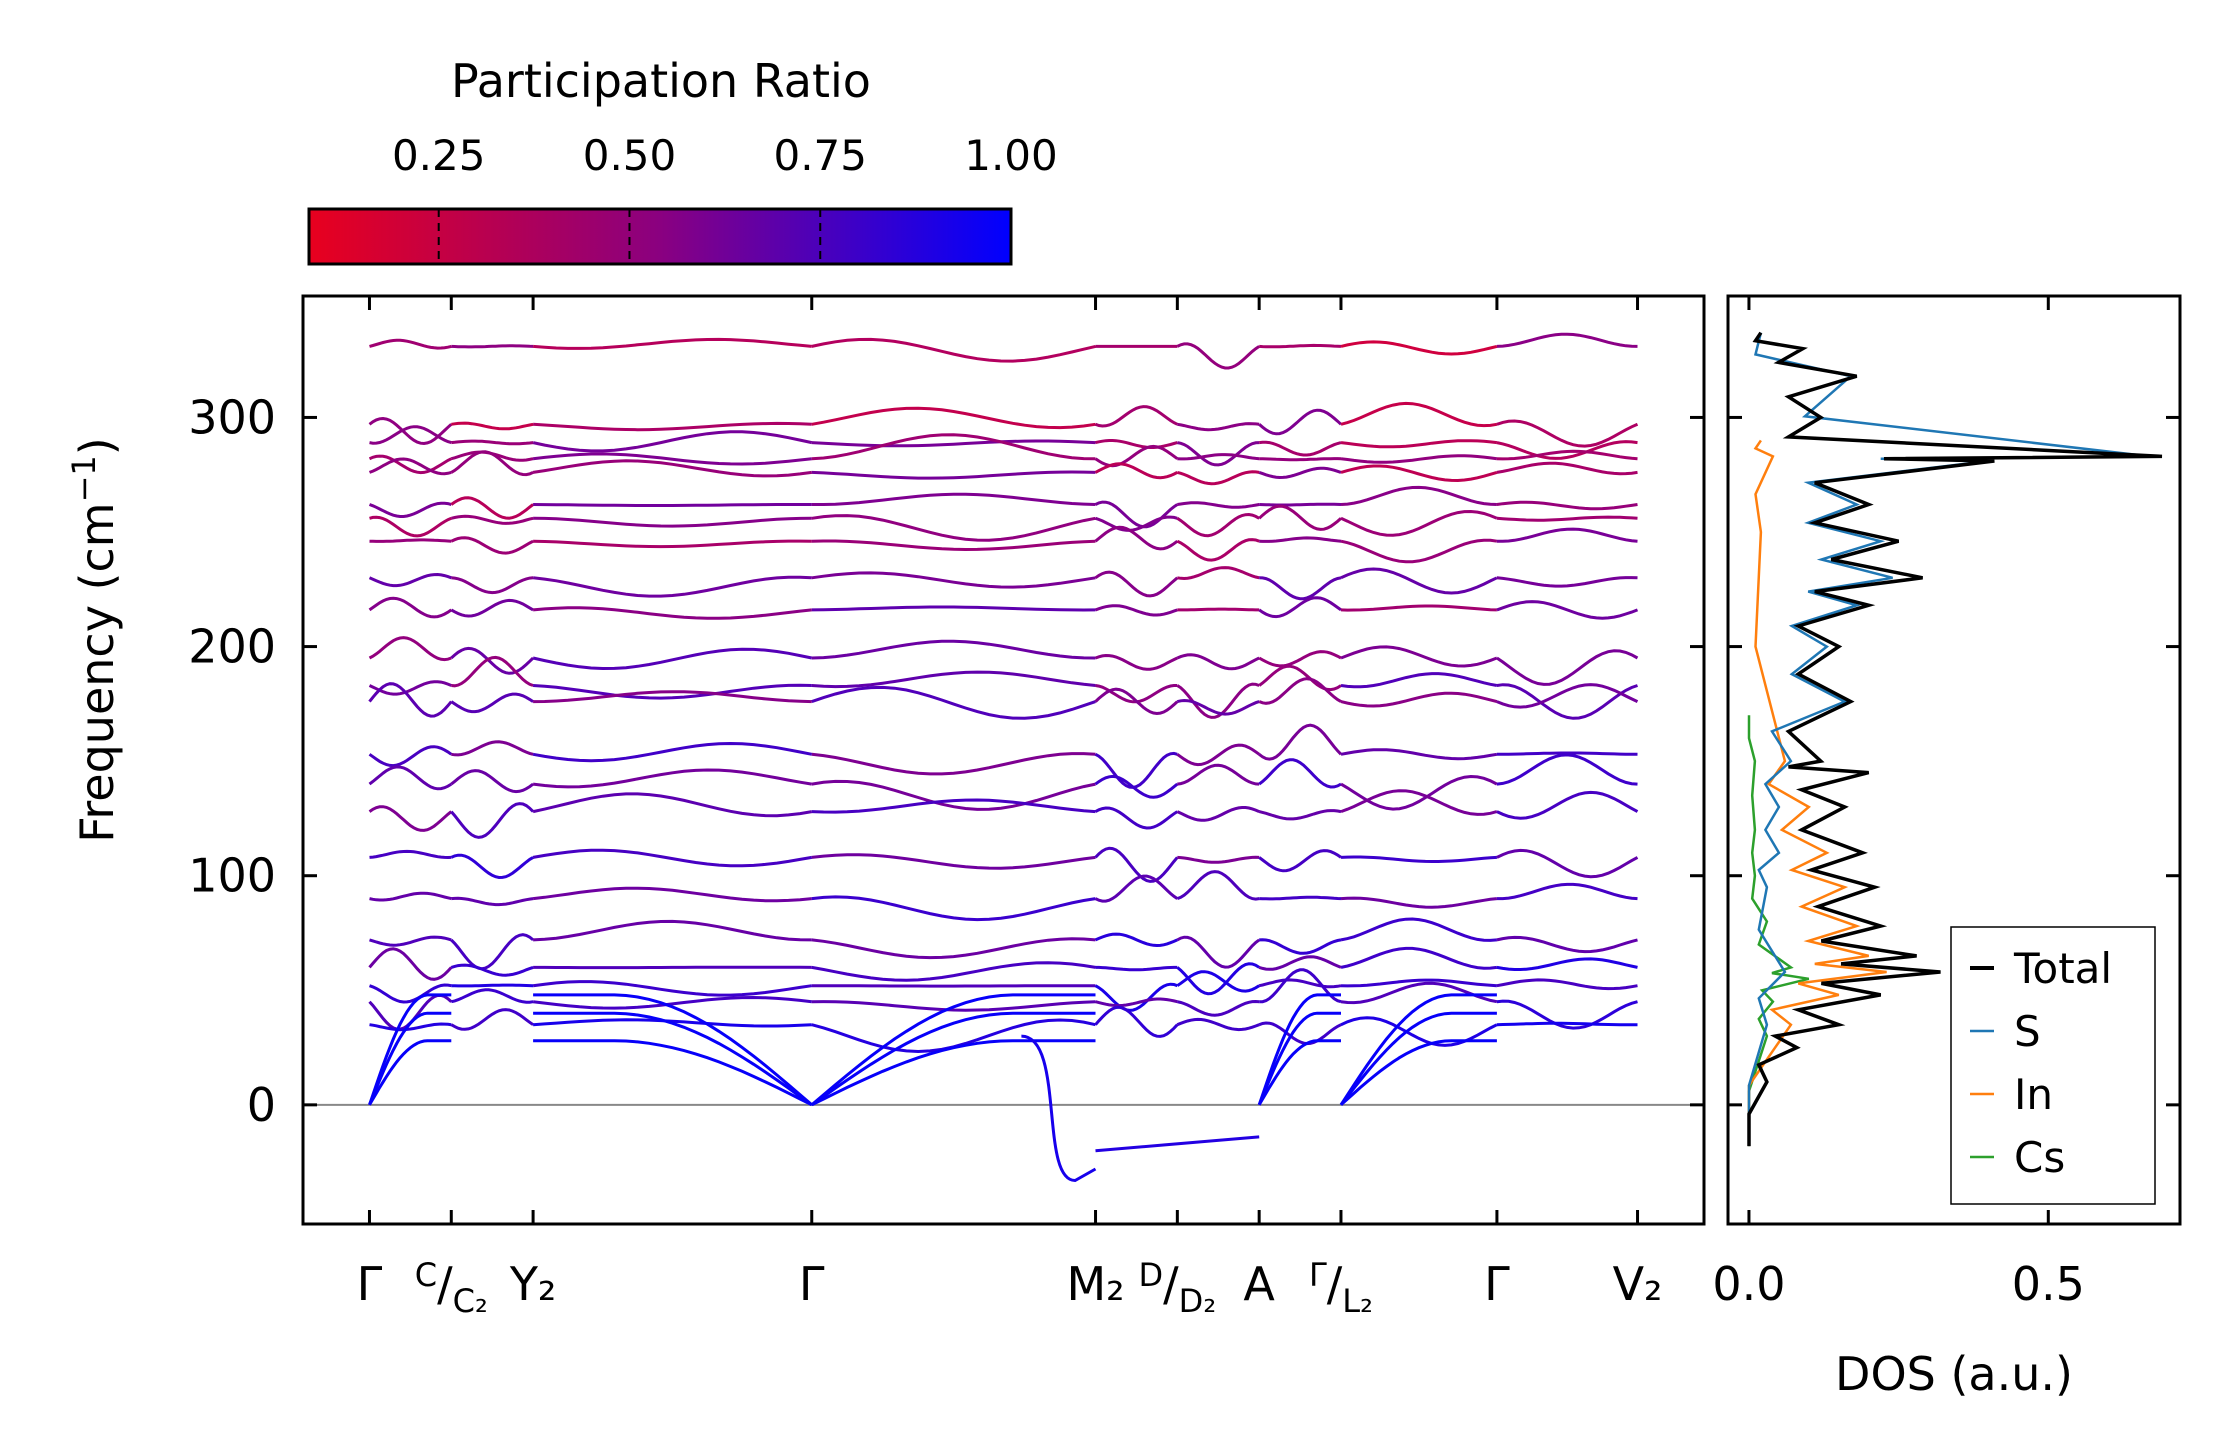 Image resolution: width=2222 pixels, height=1455 pixels. I want to click on fraction-sub: L₂, so click(1357, 1301).